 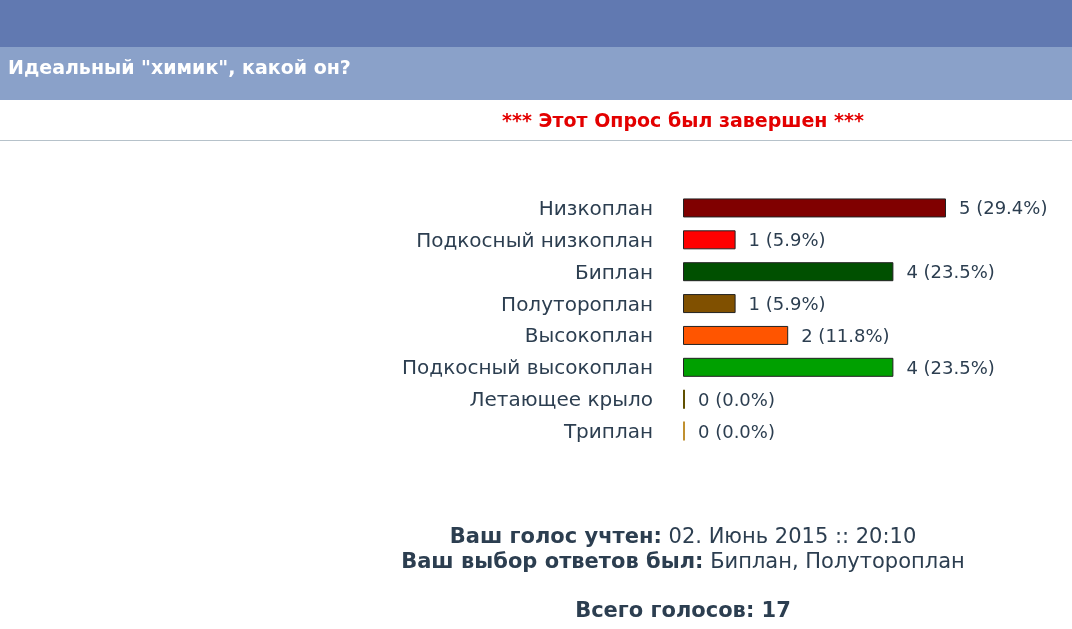 I want to click on y-tick-label: Подкосный высокоплан, so click(x=527, y=367).